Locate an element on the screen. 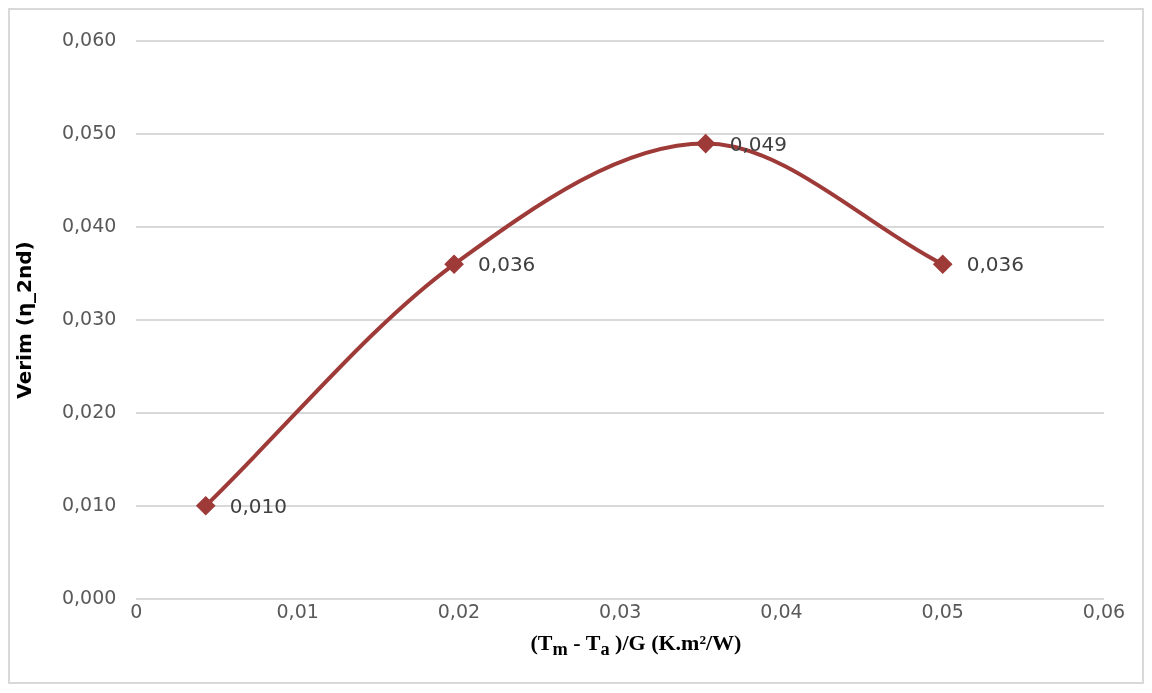 This screenshot has width=1152, height=693. data-label: 0,049 is located at coordinates (758, 143).